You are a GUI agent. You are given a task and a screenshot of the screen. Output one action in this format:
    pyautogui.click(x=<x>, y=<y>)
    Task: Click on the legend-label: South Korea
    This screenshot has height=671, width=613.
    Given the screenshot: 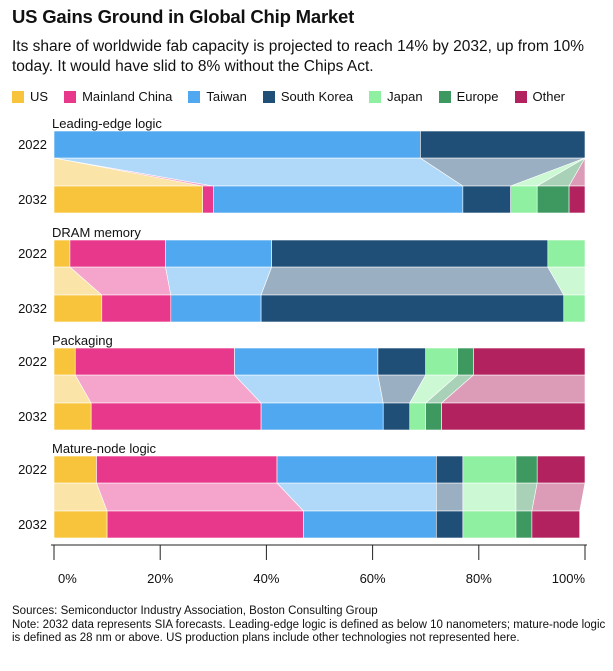 What is the action you would take?
    pyautogui.click(x=317, y=96)
    